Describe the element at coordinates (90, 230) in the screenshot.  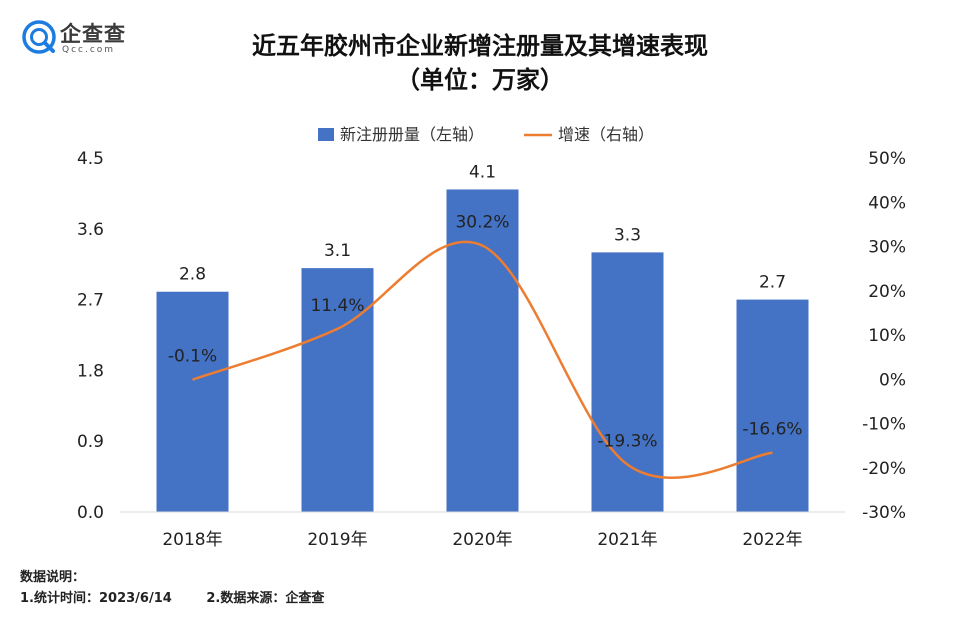
I see `left-tick-label: 3.6` at that location.